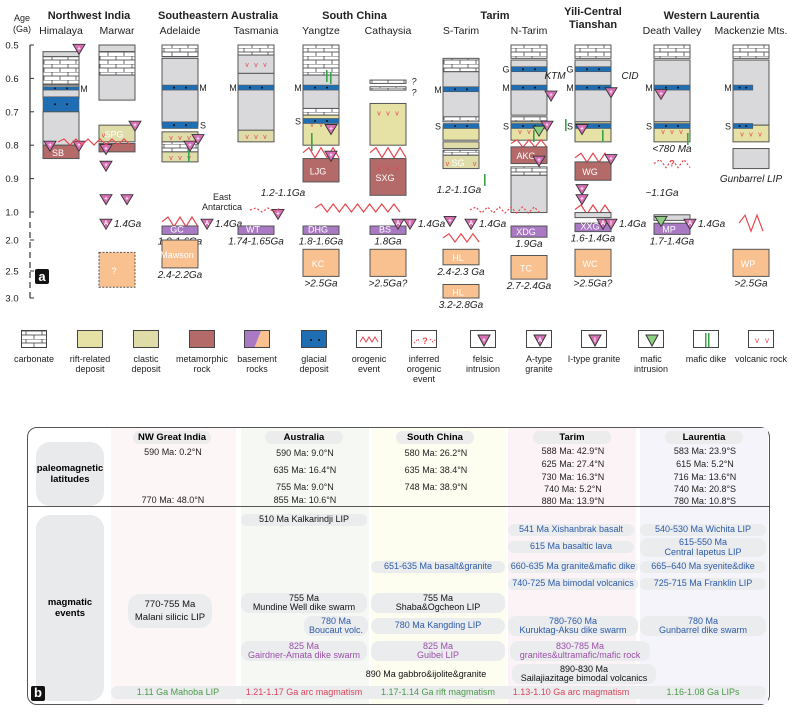 The width and height of the screenshot is (800, 714). What do you see at coordinates (593, 12) in the screenshot?
I see `region-title-line: Yili-Central` at bounding box center [593, 12].